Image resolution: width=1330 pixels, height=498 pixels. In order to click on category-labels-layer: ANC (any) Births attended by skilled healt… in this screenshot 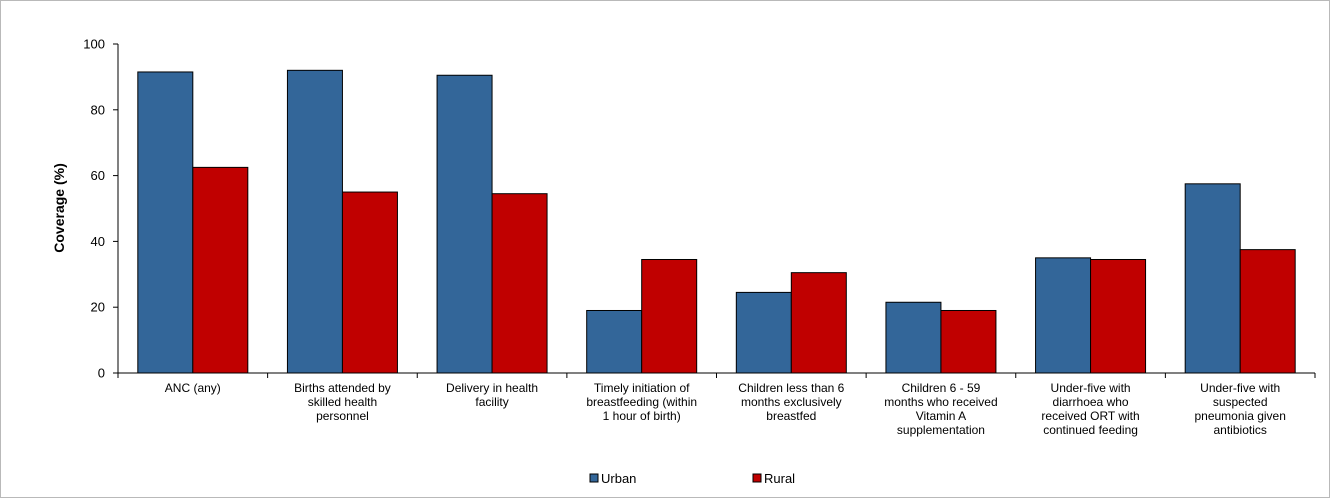, I will do `click(725, 409)`.